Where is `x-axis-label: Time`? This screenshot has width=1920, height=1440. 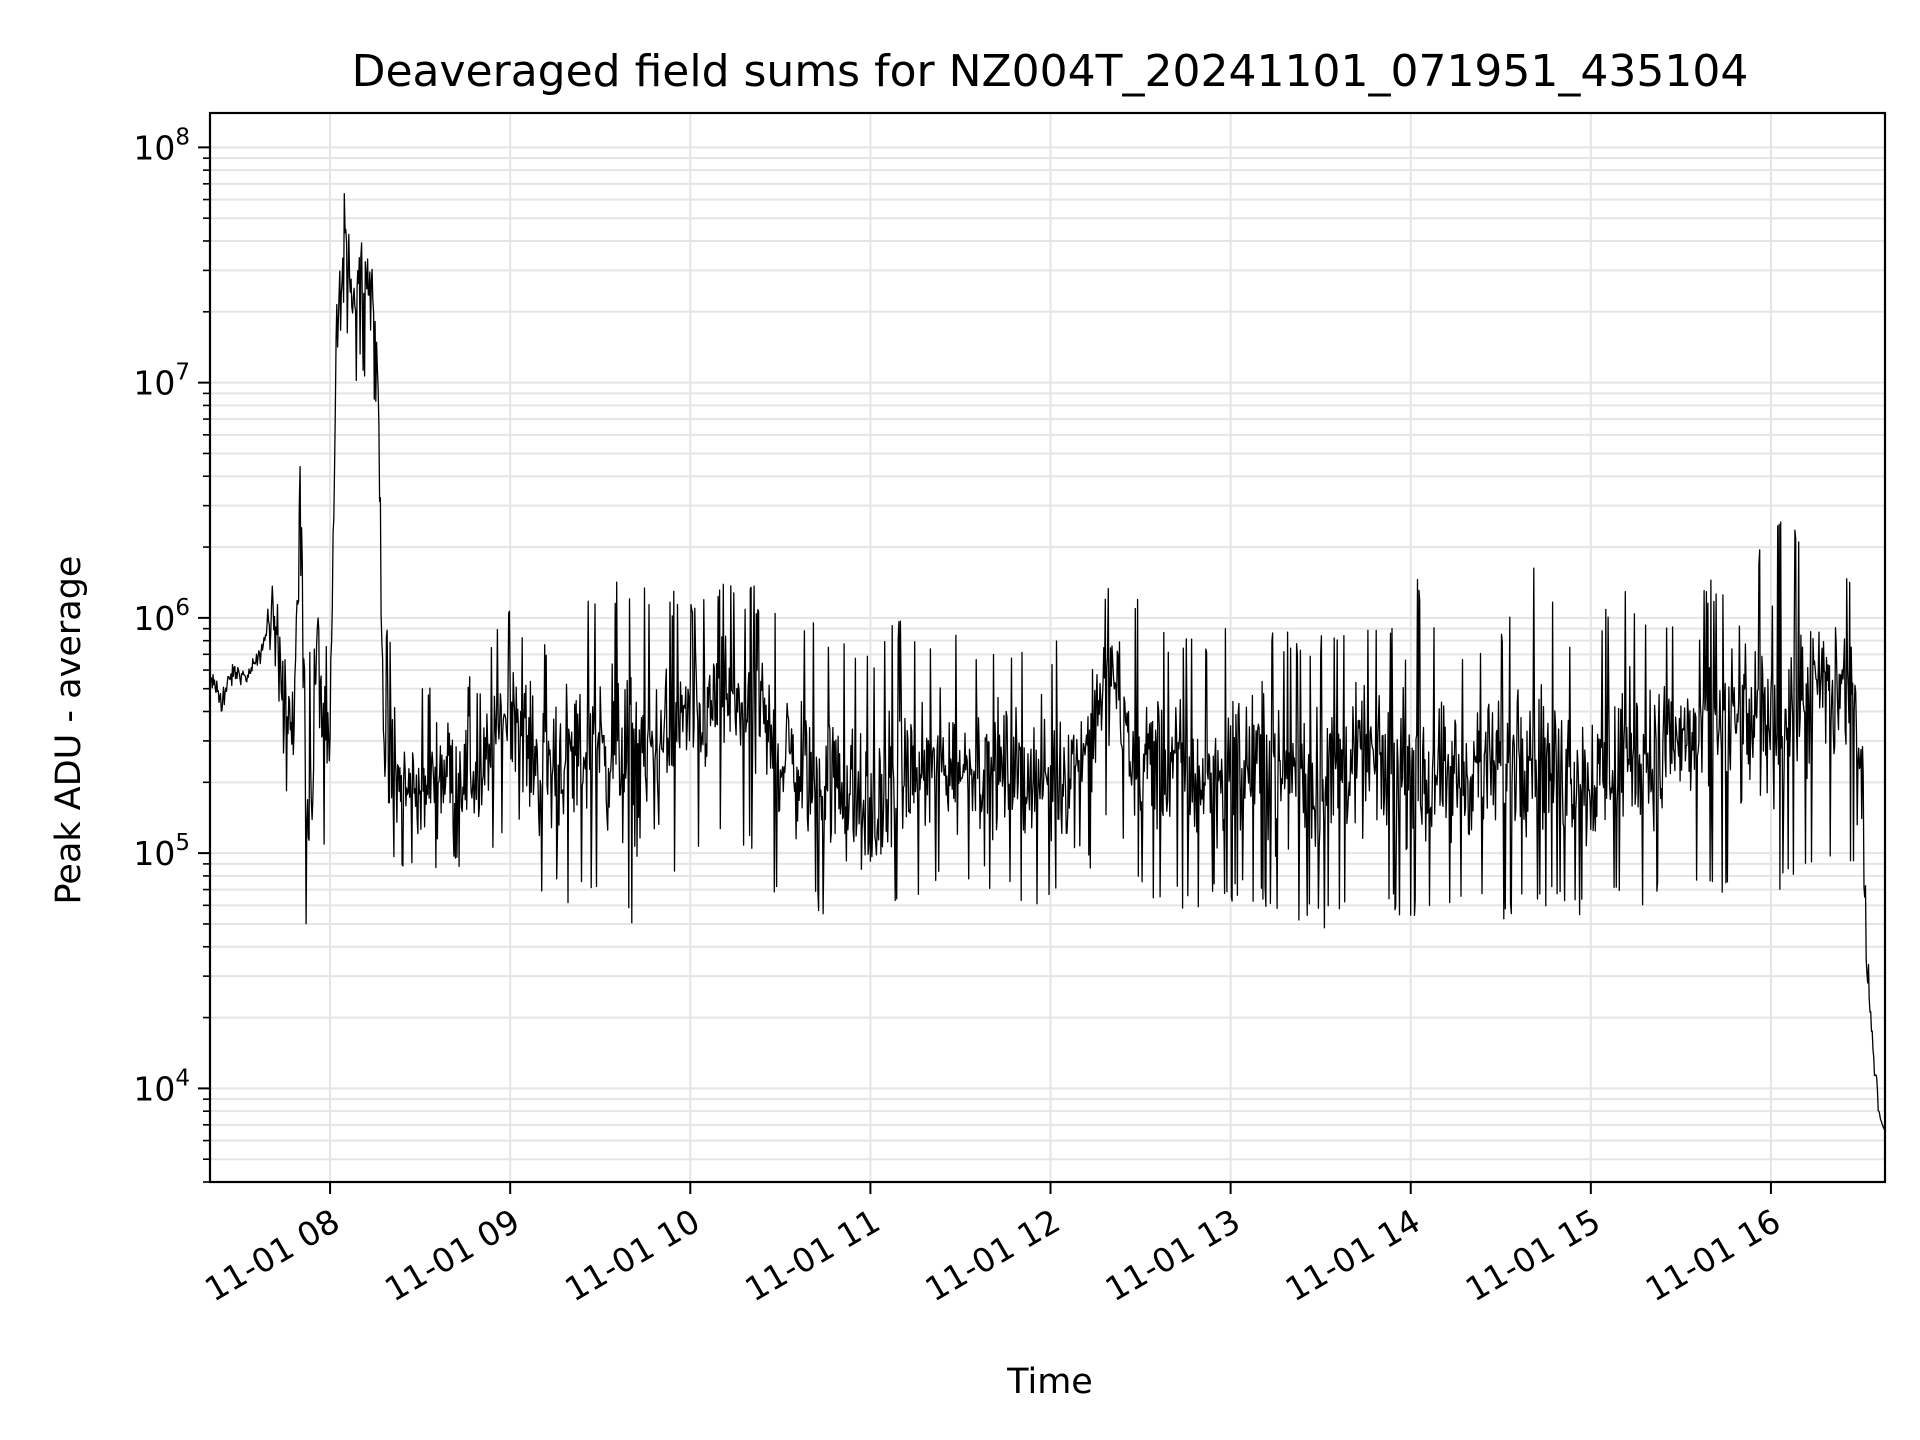
x-axis-label: Time is located at coordinates (1049, 1382).